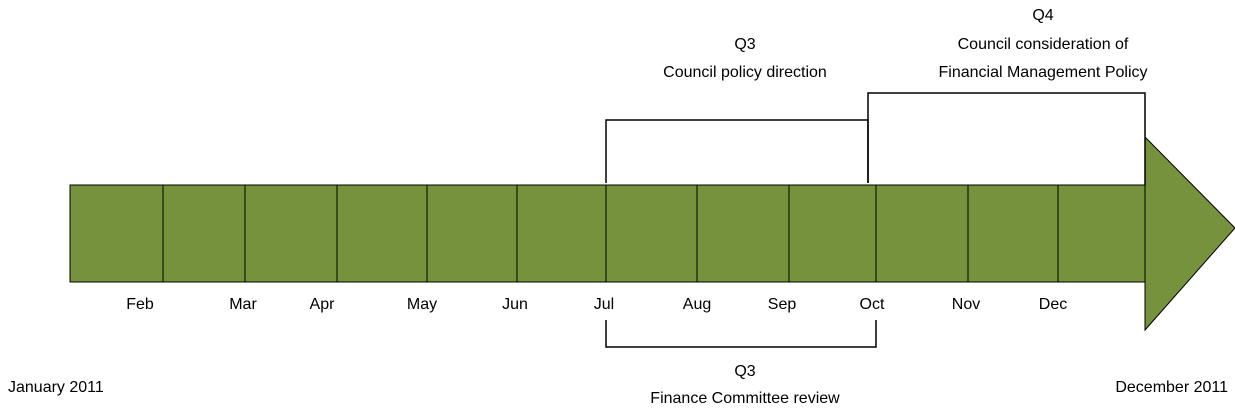 This screenshot has width=1235, height=413. Describe the element at coordinates (966, 304) in the screenshot. I see `month-label: Nov` at that location.